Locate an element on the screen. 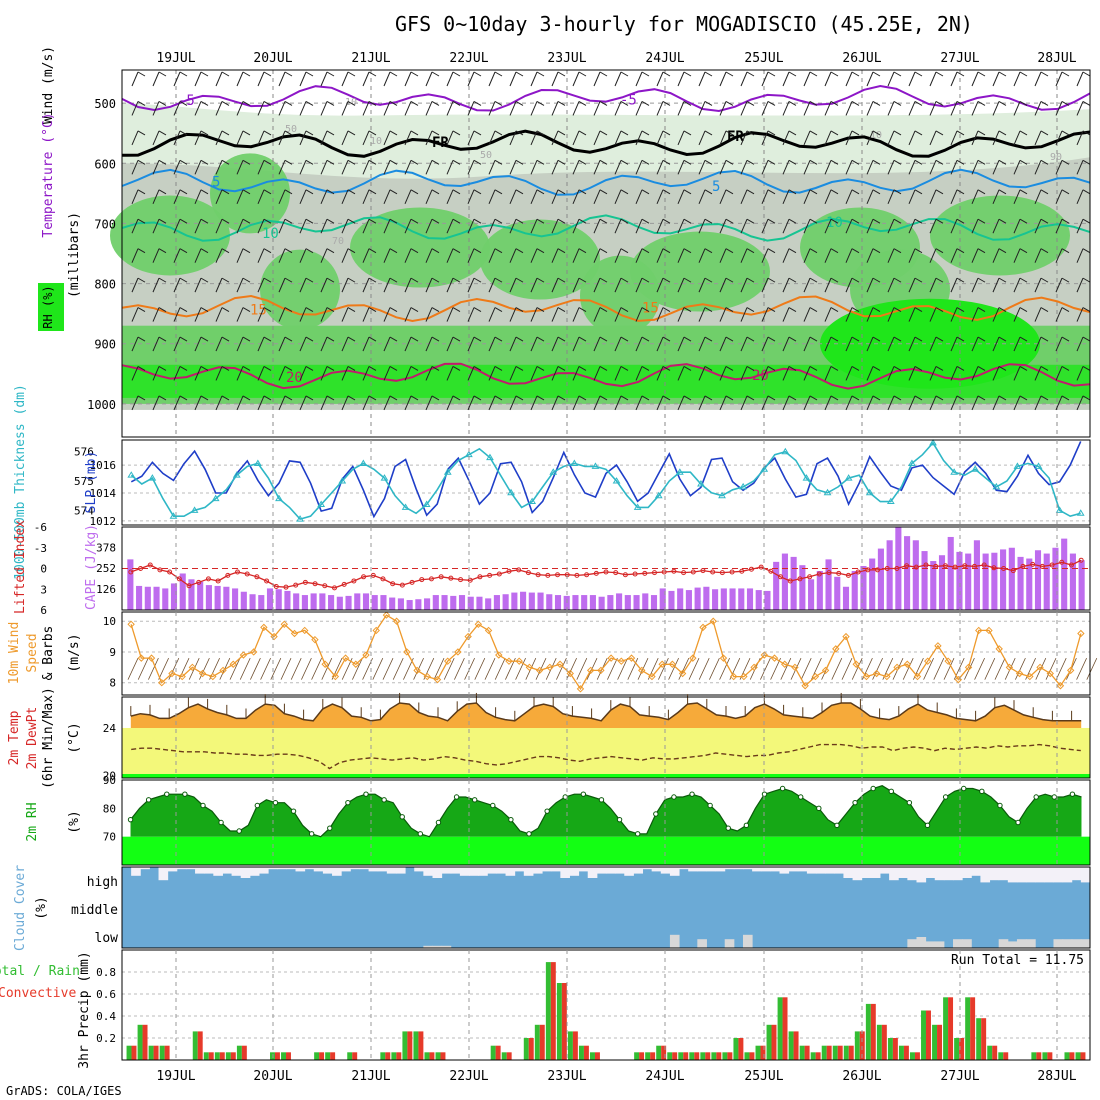 The height and width of the screenshot is (1100, 1100). y-tick-thickness-574: 574 is located at coordinates (84, 510).